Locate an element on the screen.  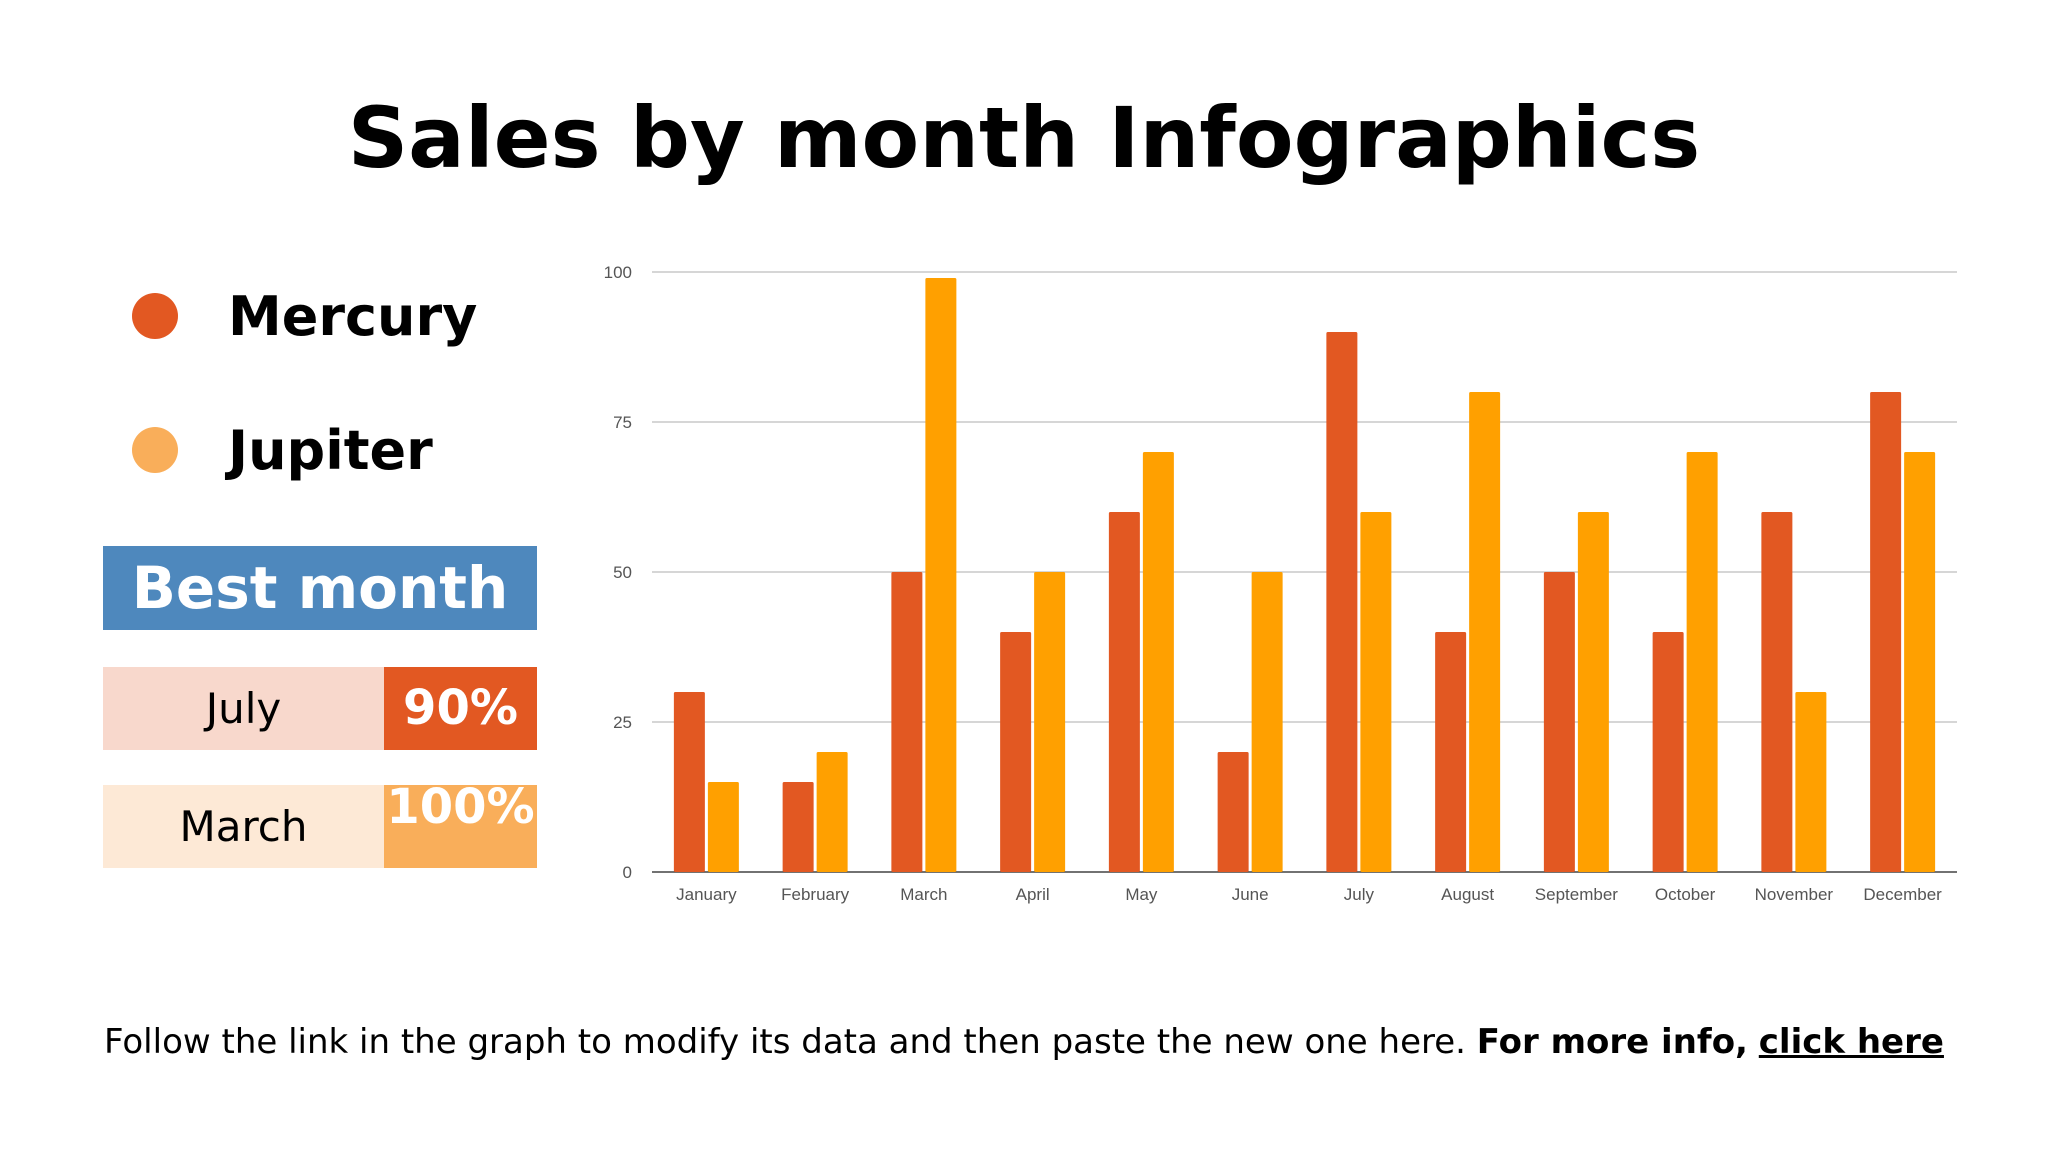
legend-label-jupiter: Jupiter is located at coordinates (330, 450).